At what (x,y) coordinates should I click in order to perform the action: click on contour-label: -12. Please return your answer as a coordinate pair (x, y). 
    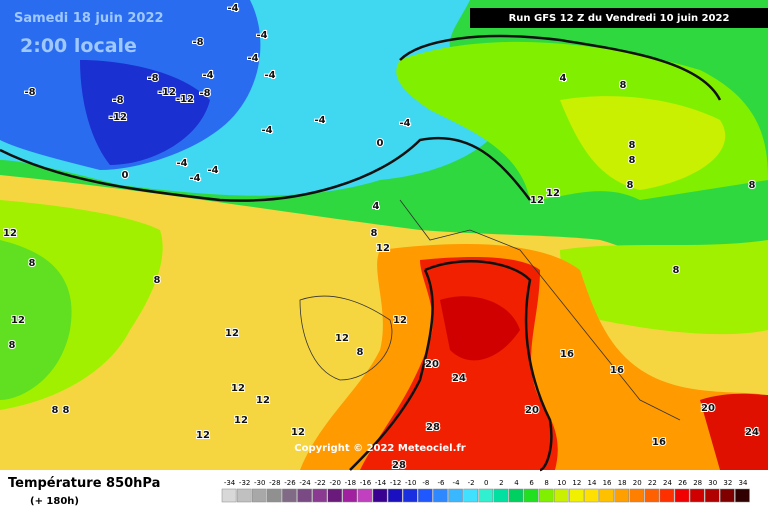
    Looking at the image, I should click on (118, 117).